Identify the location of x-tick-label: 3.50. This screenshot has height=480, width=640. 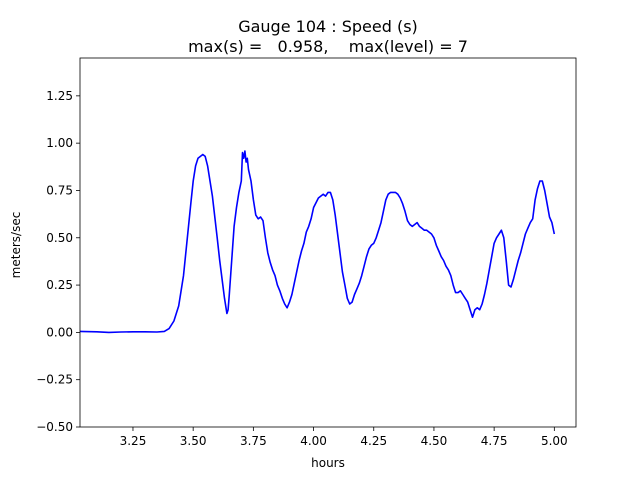
(193, 441).